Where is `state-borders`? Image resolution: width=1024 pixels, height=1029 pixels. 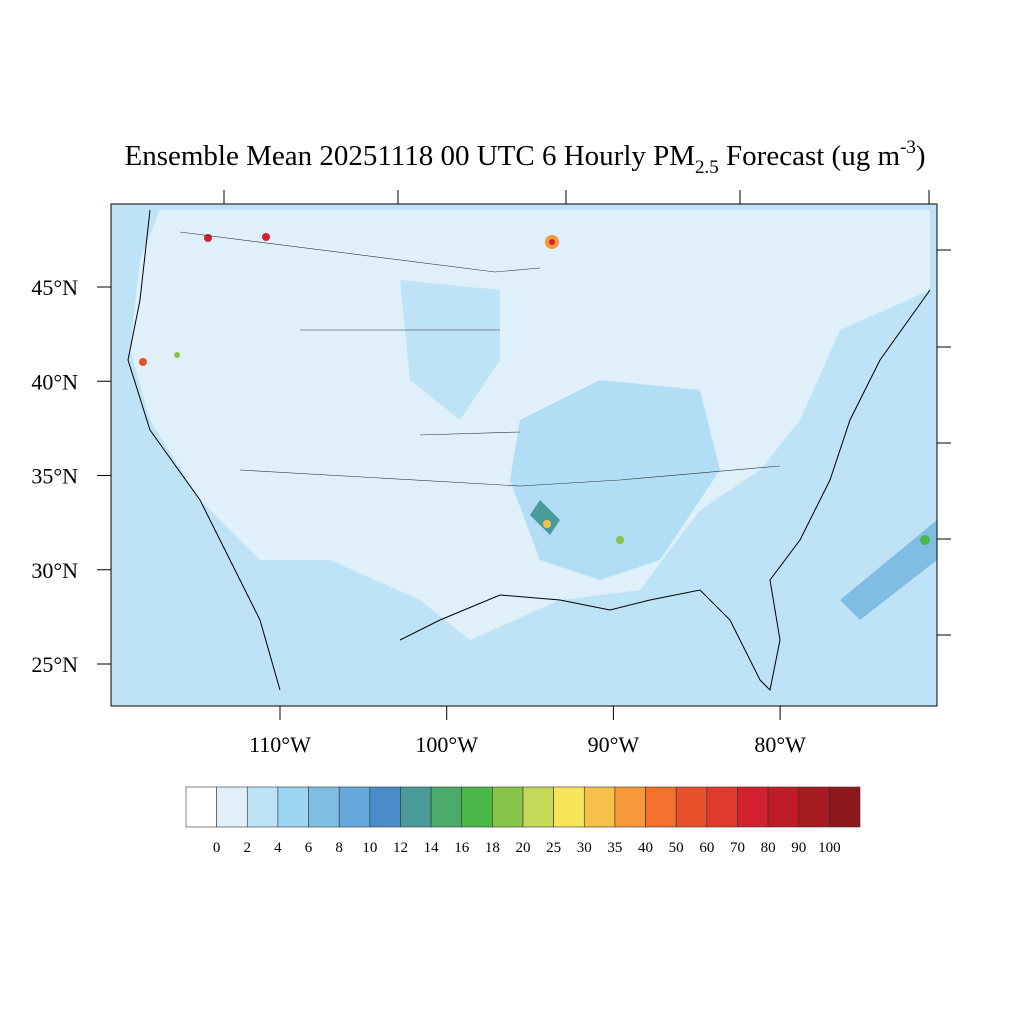
state-borders is located at coordinates (480, 359).